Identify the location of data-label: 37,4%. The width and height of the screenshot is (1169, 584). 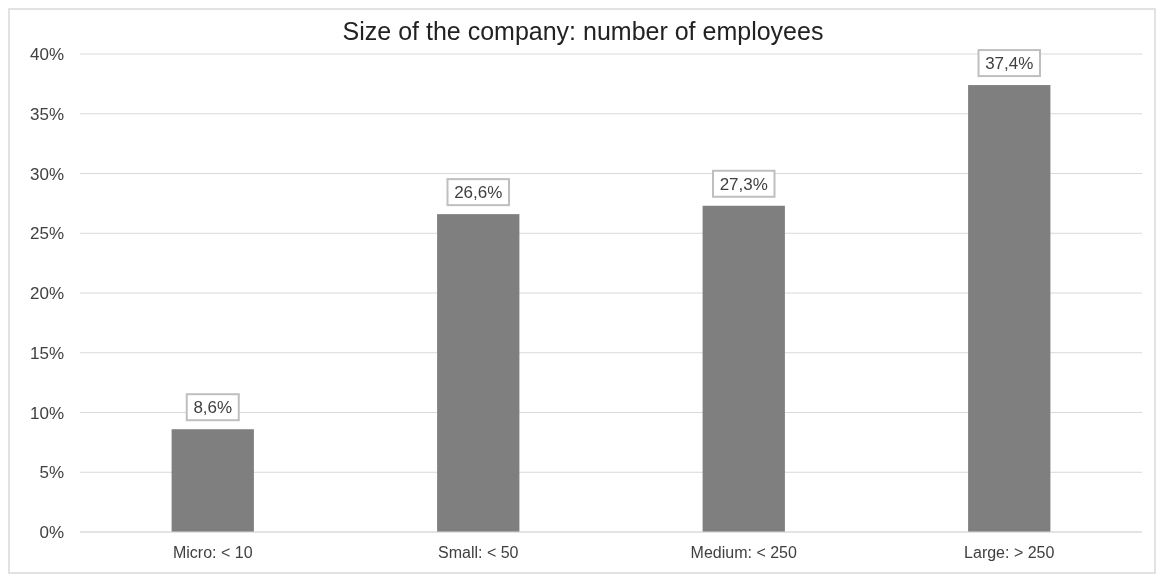
(1009, 64).